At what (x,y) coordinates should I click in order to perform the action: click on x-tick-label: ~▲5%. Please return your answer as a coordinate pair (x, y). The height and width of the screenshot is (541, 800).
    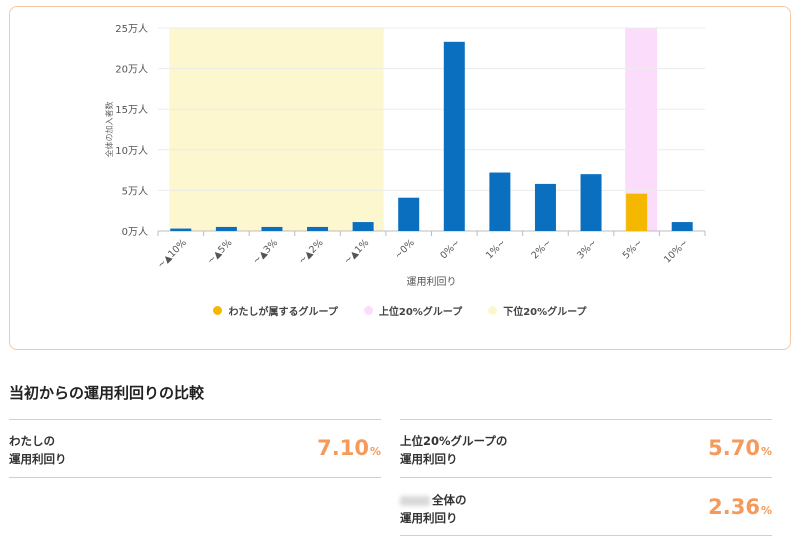
    Looking at the image, I should click on (219, 251).